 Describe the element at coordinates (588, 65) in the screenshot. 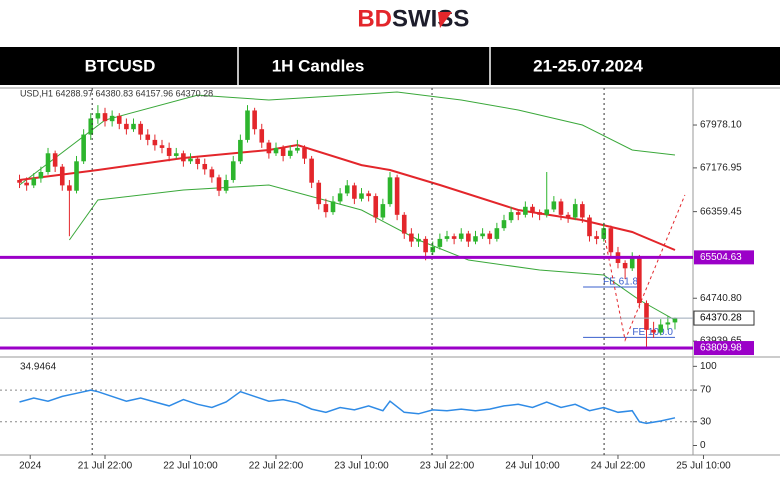

I see `date-range: 21-25.07.2024` at that location.